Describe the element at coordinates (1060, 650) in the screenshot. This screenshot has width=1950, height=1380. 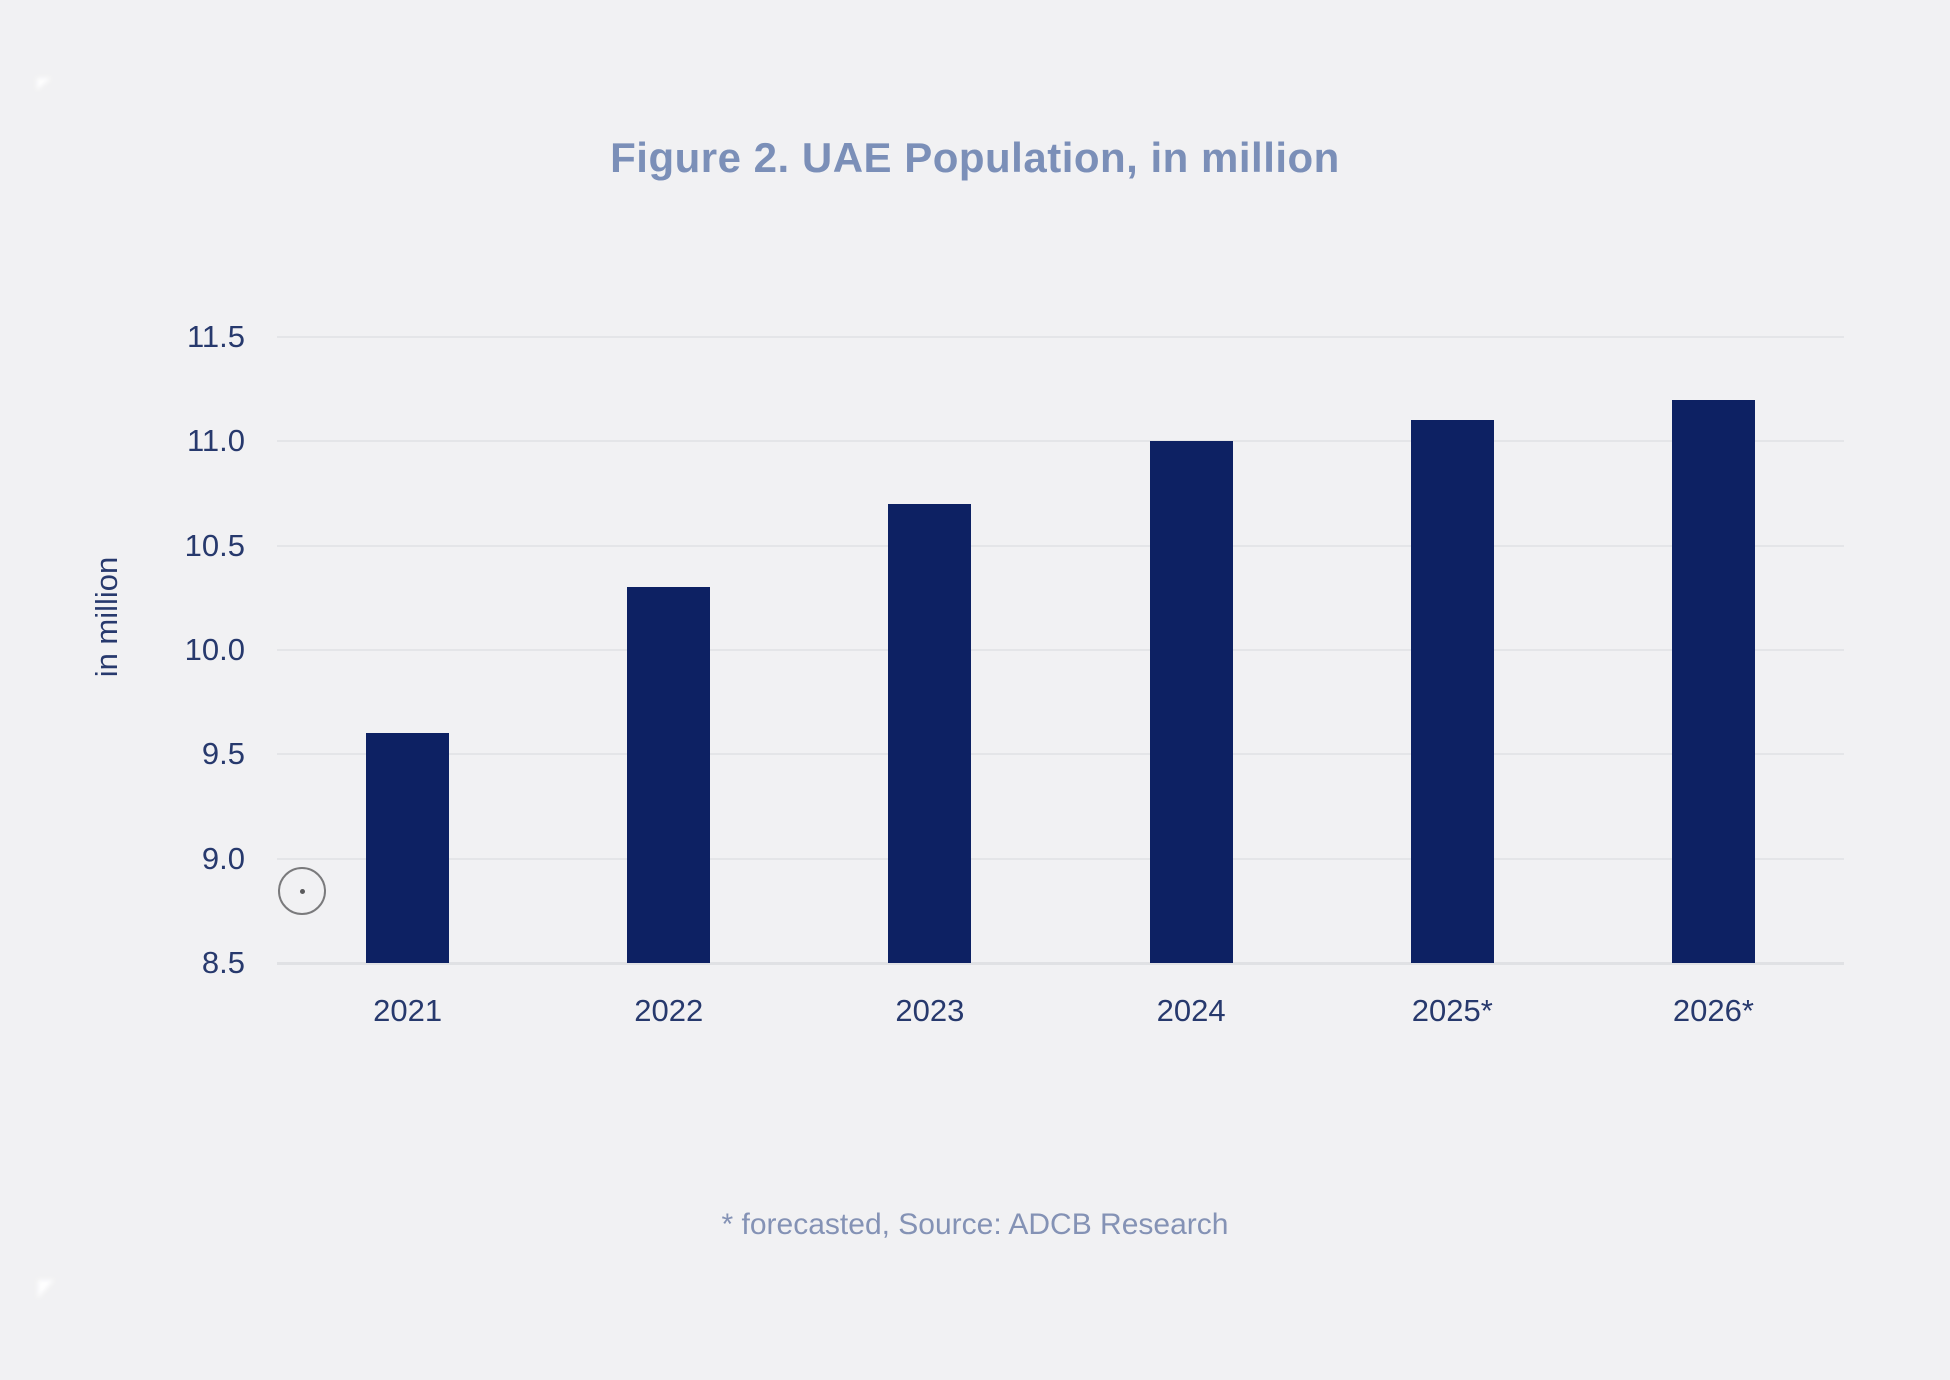
I see `gridline-y-10.0` at that location.